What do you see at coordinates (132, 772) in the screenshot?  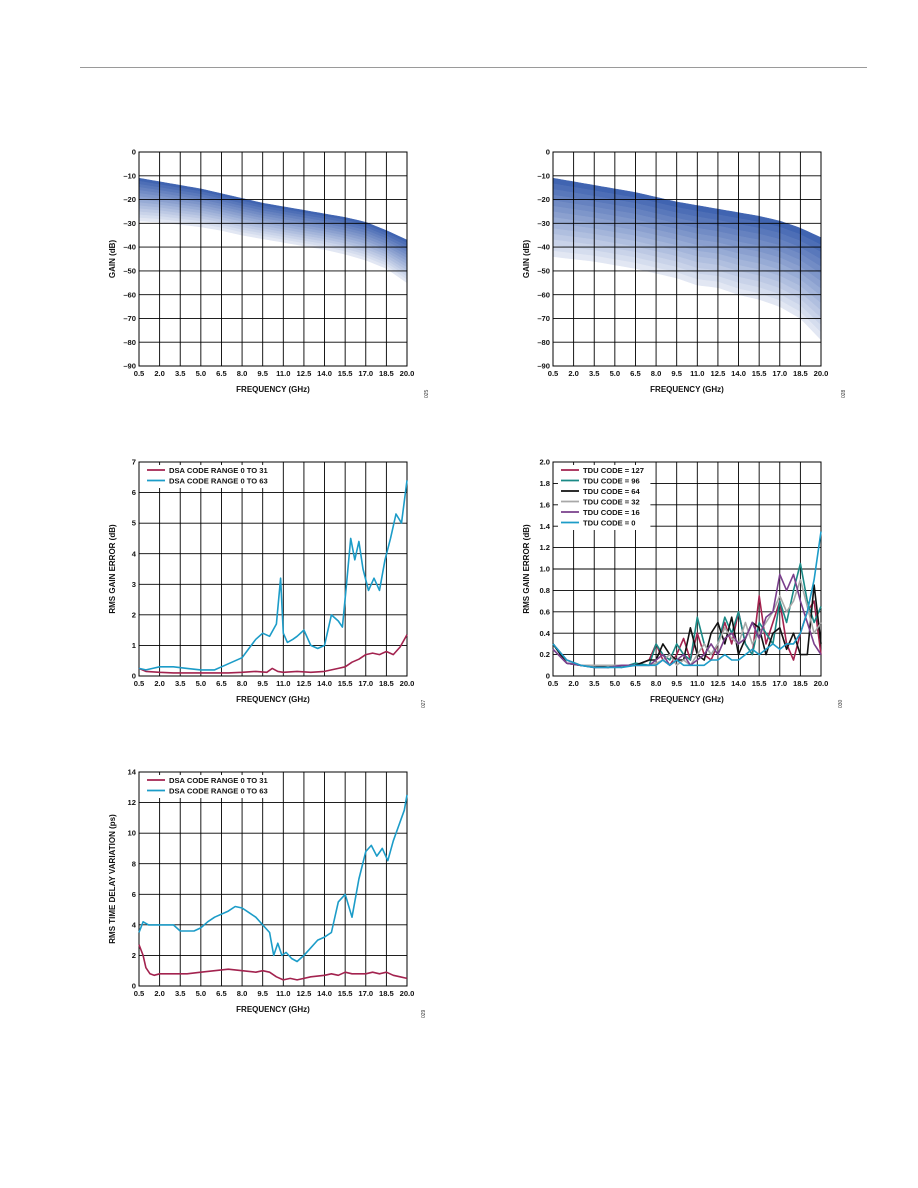 I see `y-tick-label: 14` at bounding box center [132, 772].